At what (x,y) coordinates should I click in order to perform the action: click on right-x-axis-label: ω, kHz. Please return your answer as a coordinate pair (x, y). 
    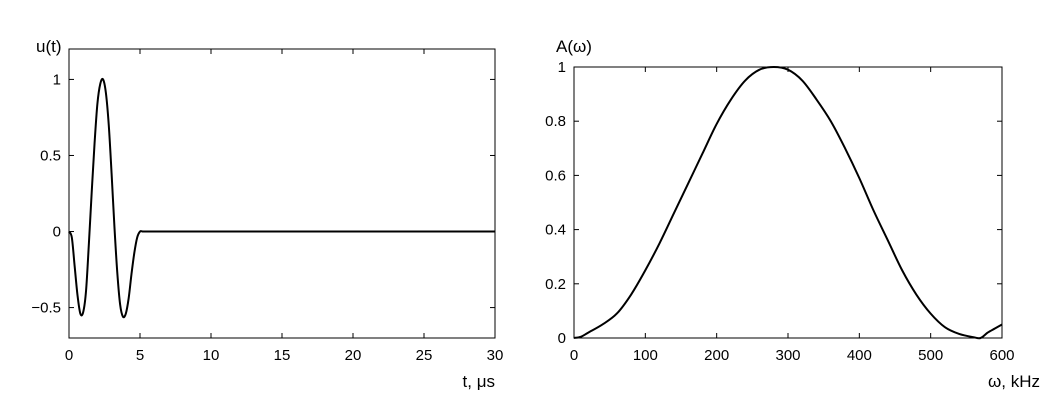
    Looking at the image, I should click on (1014, 381).